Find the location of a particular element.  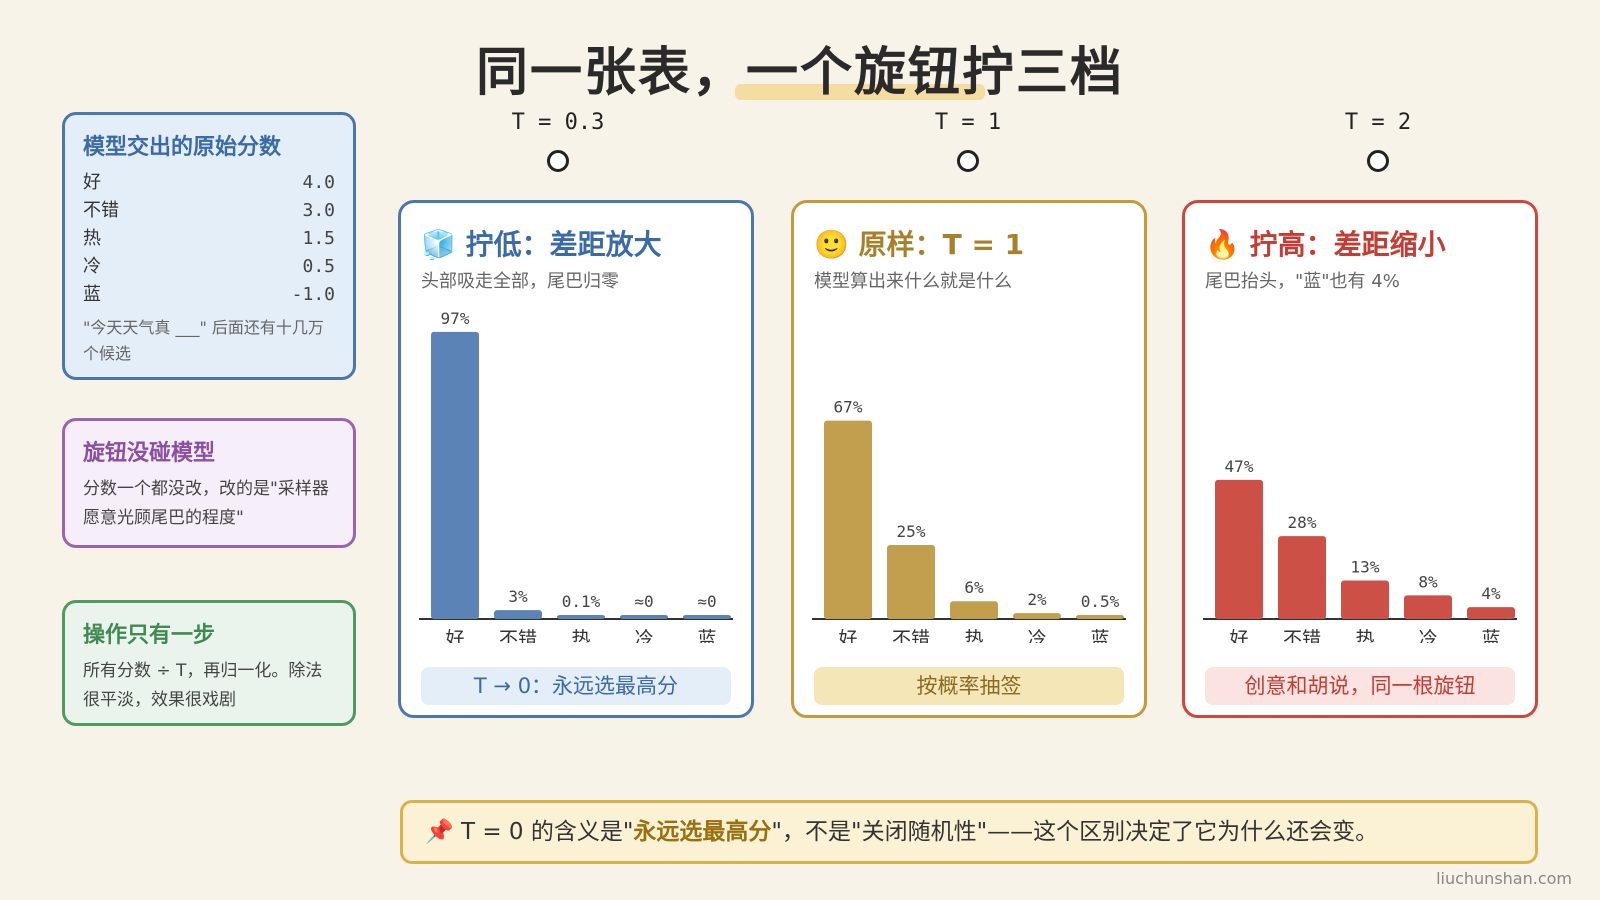

step-note-title: 操作只有一步 is located at coordinates (149, 635).